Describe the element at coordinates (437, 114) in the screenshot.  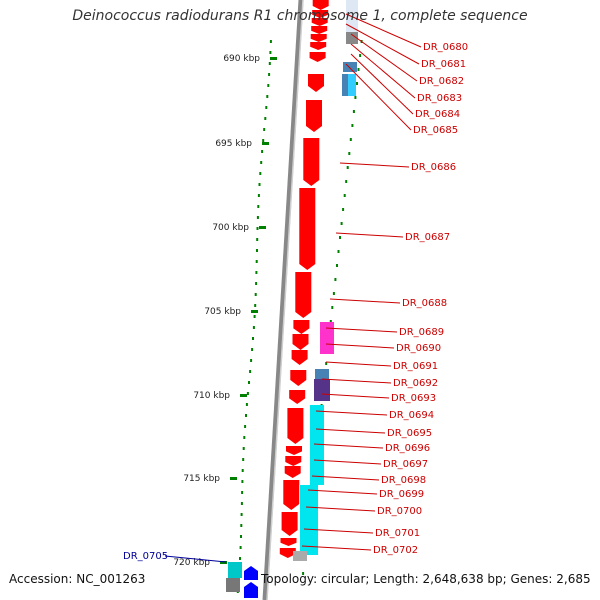
I see `gene-label: DR_0684` at that location.